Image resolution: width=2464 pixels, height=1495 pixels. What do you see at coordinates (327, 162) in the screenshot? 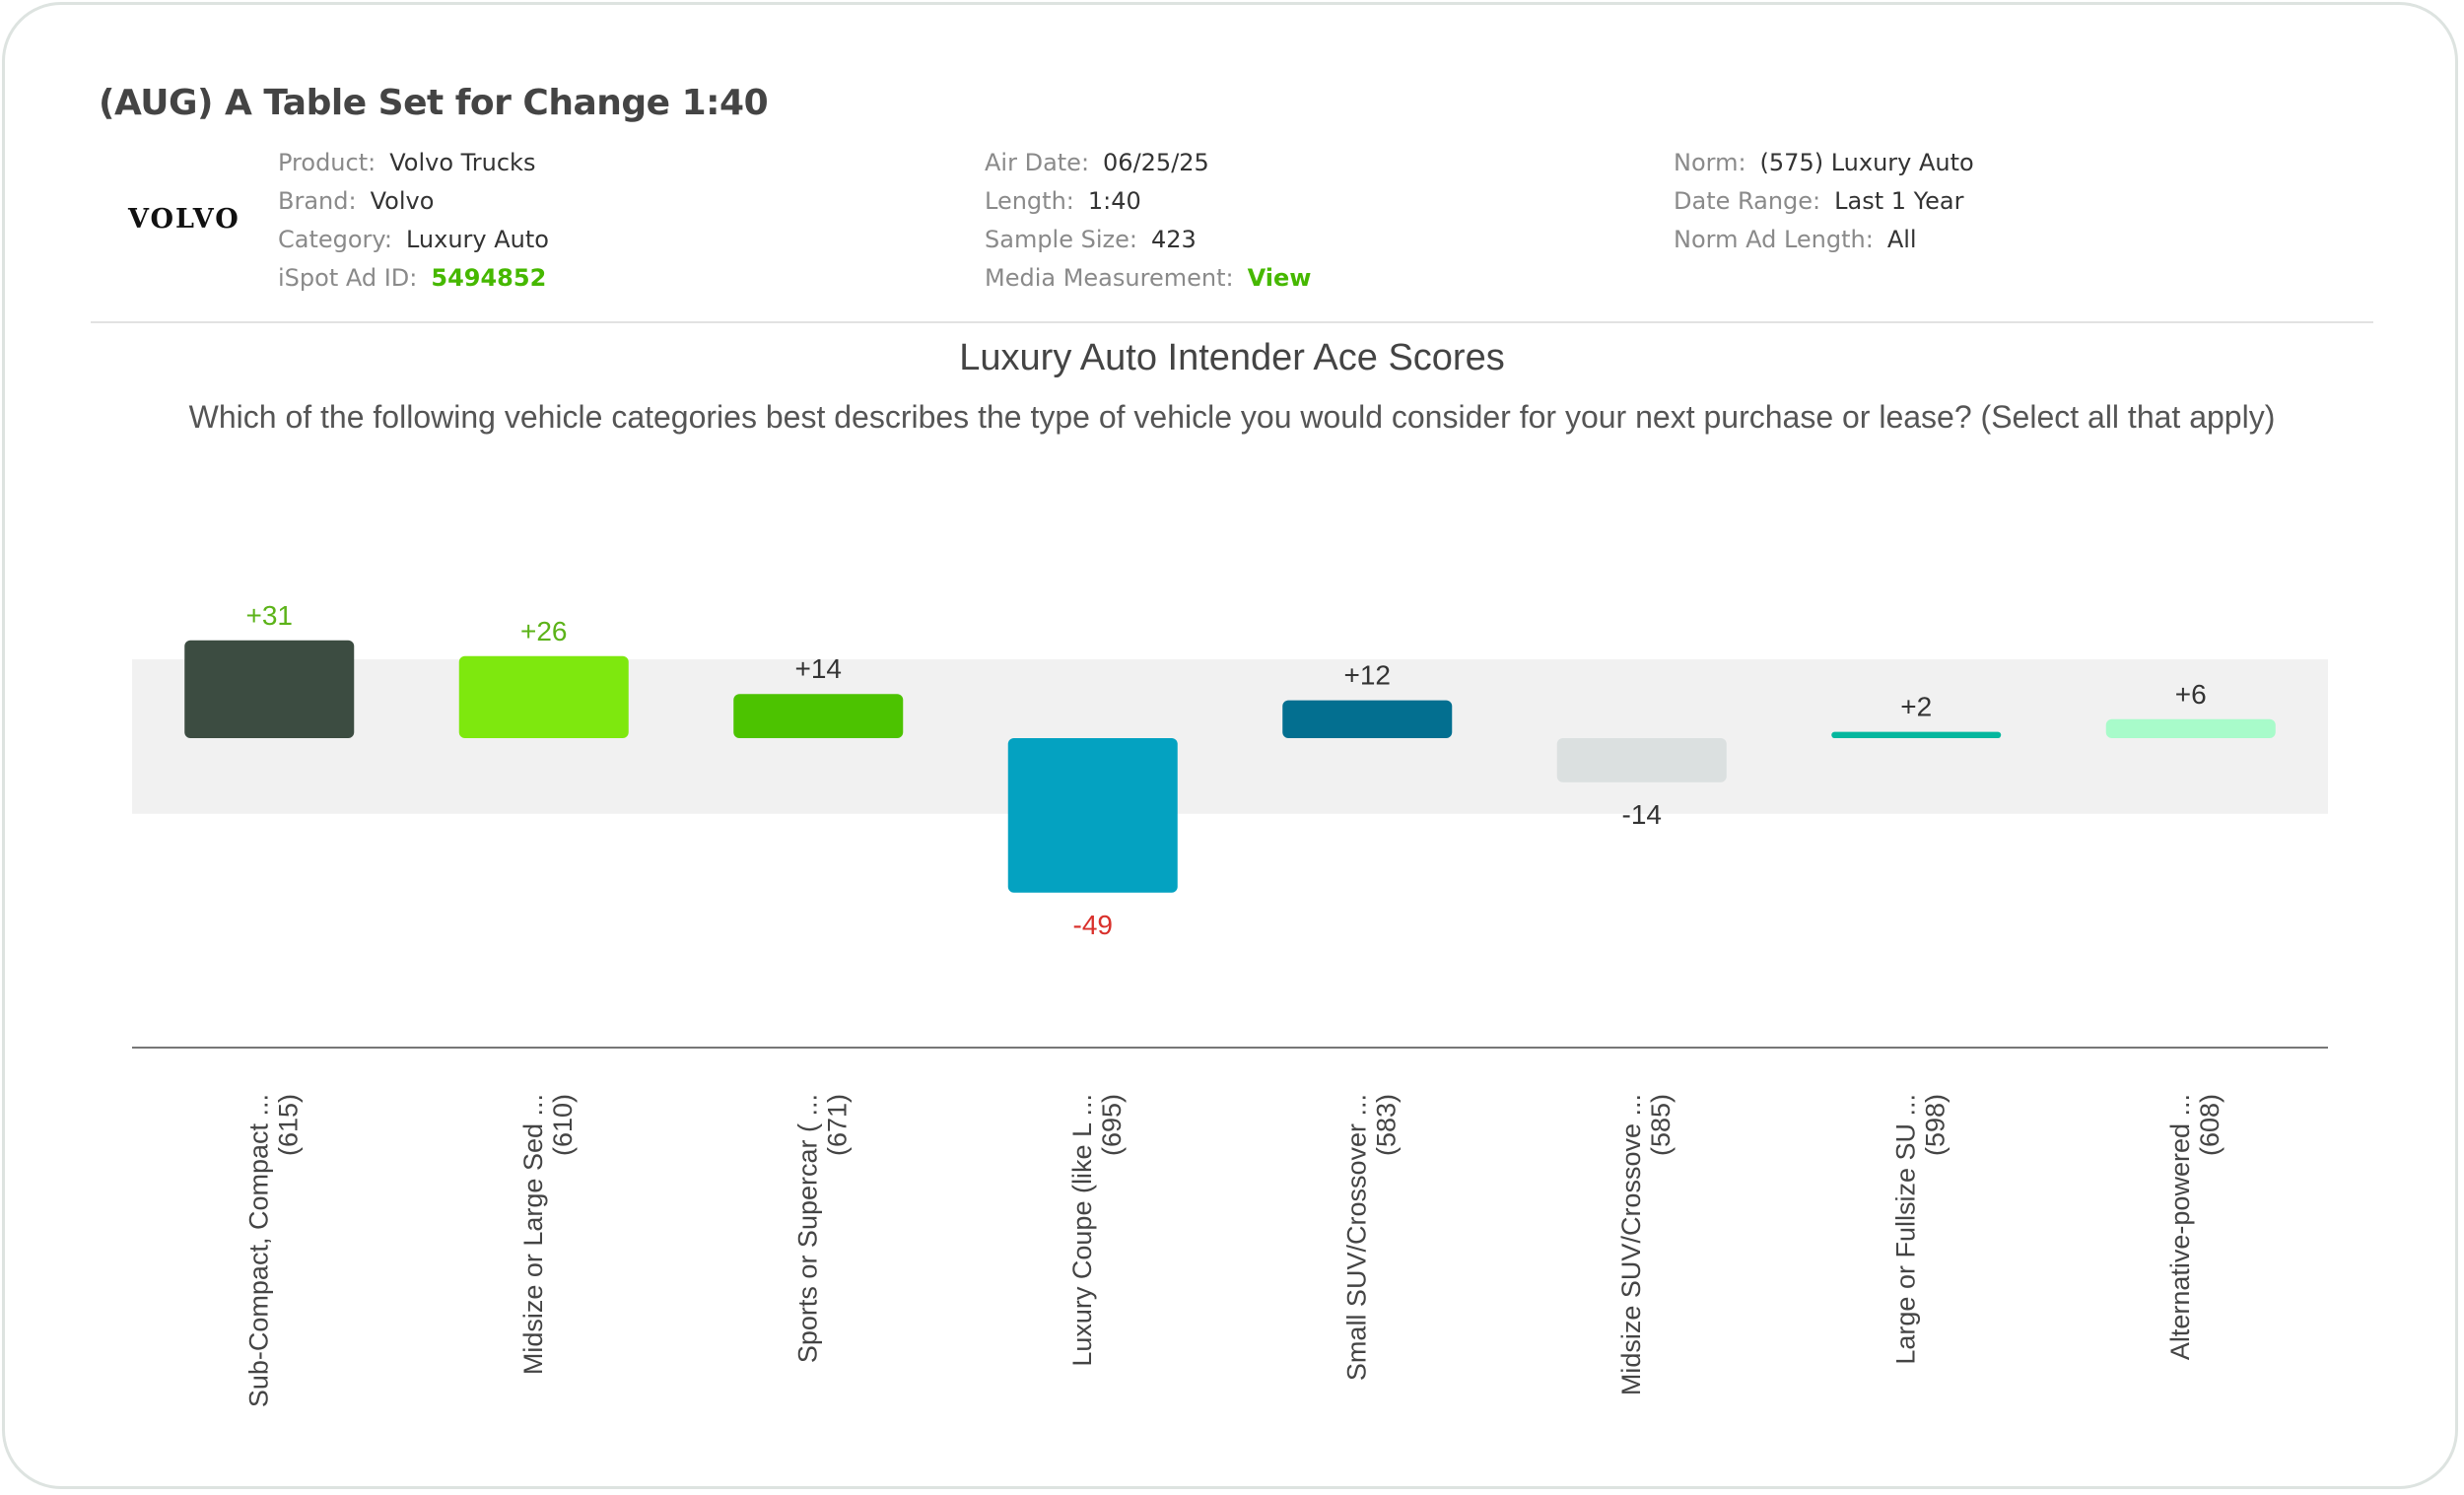
I see `meta-label: Product:` at bounding box center [327, 162].